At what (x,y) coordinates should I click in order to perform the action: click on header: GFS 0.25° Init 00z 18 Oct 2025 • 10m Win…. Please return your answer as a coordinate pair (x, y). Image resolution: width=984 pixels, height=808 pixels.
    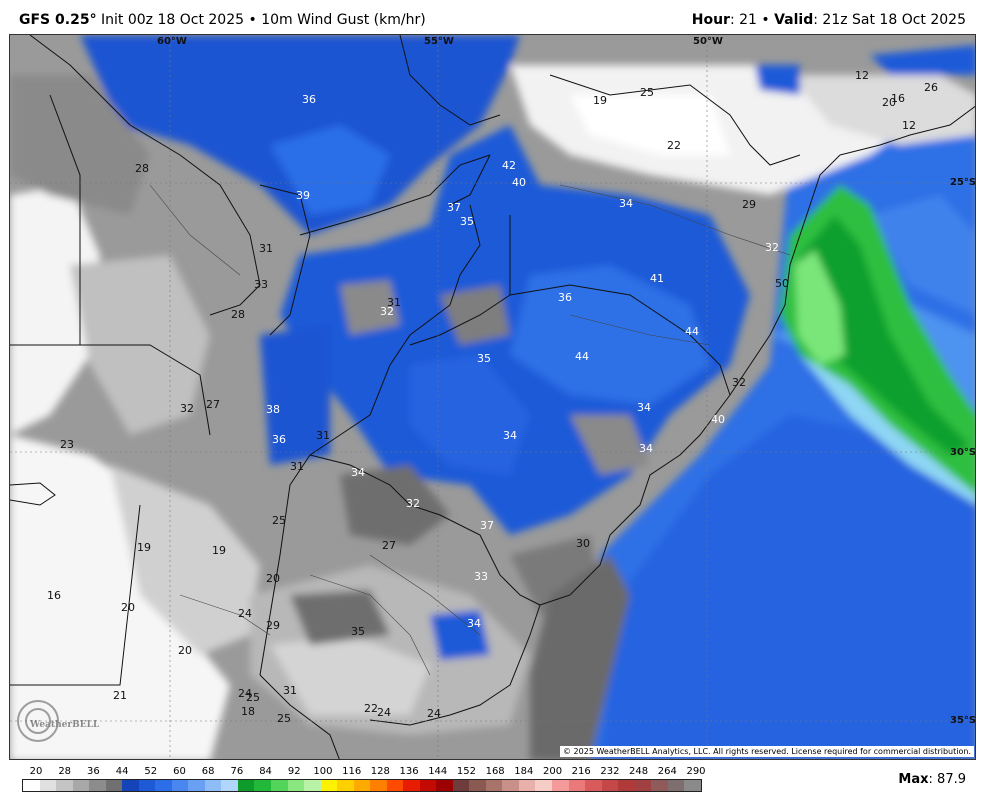
    Looking at the image, I should click on (492, 17).